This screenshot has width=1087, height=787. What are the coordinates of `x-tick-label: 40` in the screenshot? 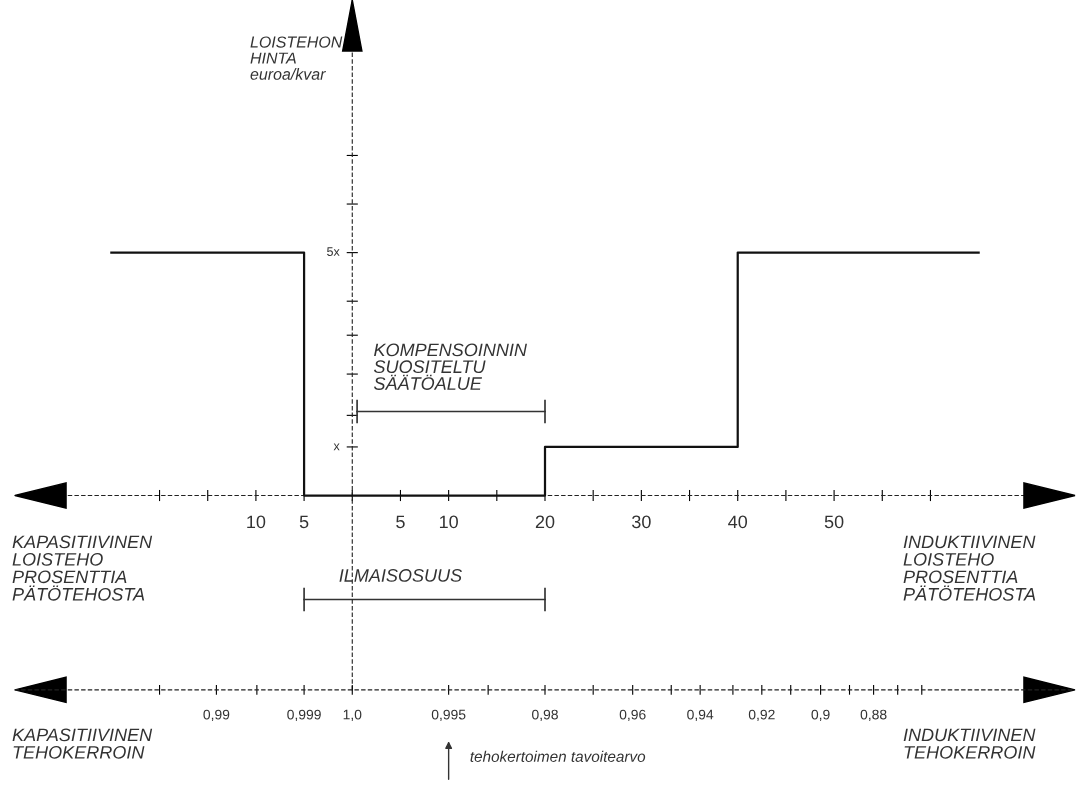 It's located at (738, 522).